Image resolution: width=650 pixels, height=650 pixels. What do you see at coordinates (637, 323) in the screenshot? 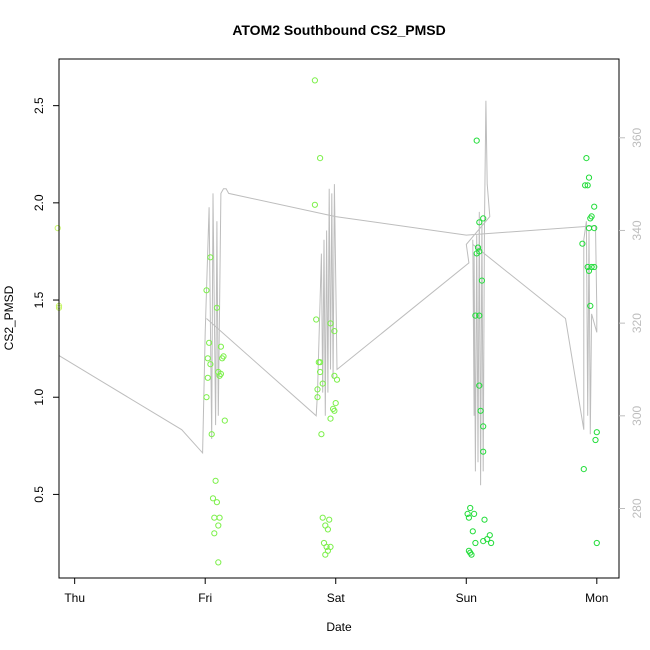
I see `y2-tick-label: 320` at bounding box center [637, 323].